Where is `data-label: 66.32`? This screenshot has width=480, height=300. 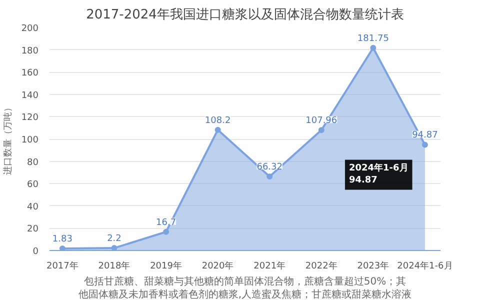 data-label: 66.32 is located at coordinates (269, 167).